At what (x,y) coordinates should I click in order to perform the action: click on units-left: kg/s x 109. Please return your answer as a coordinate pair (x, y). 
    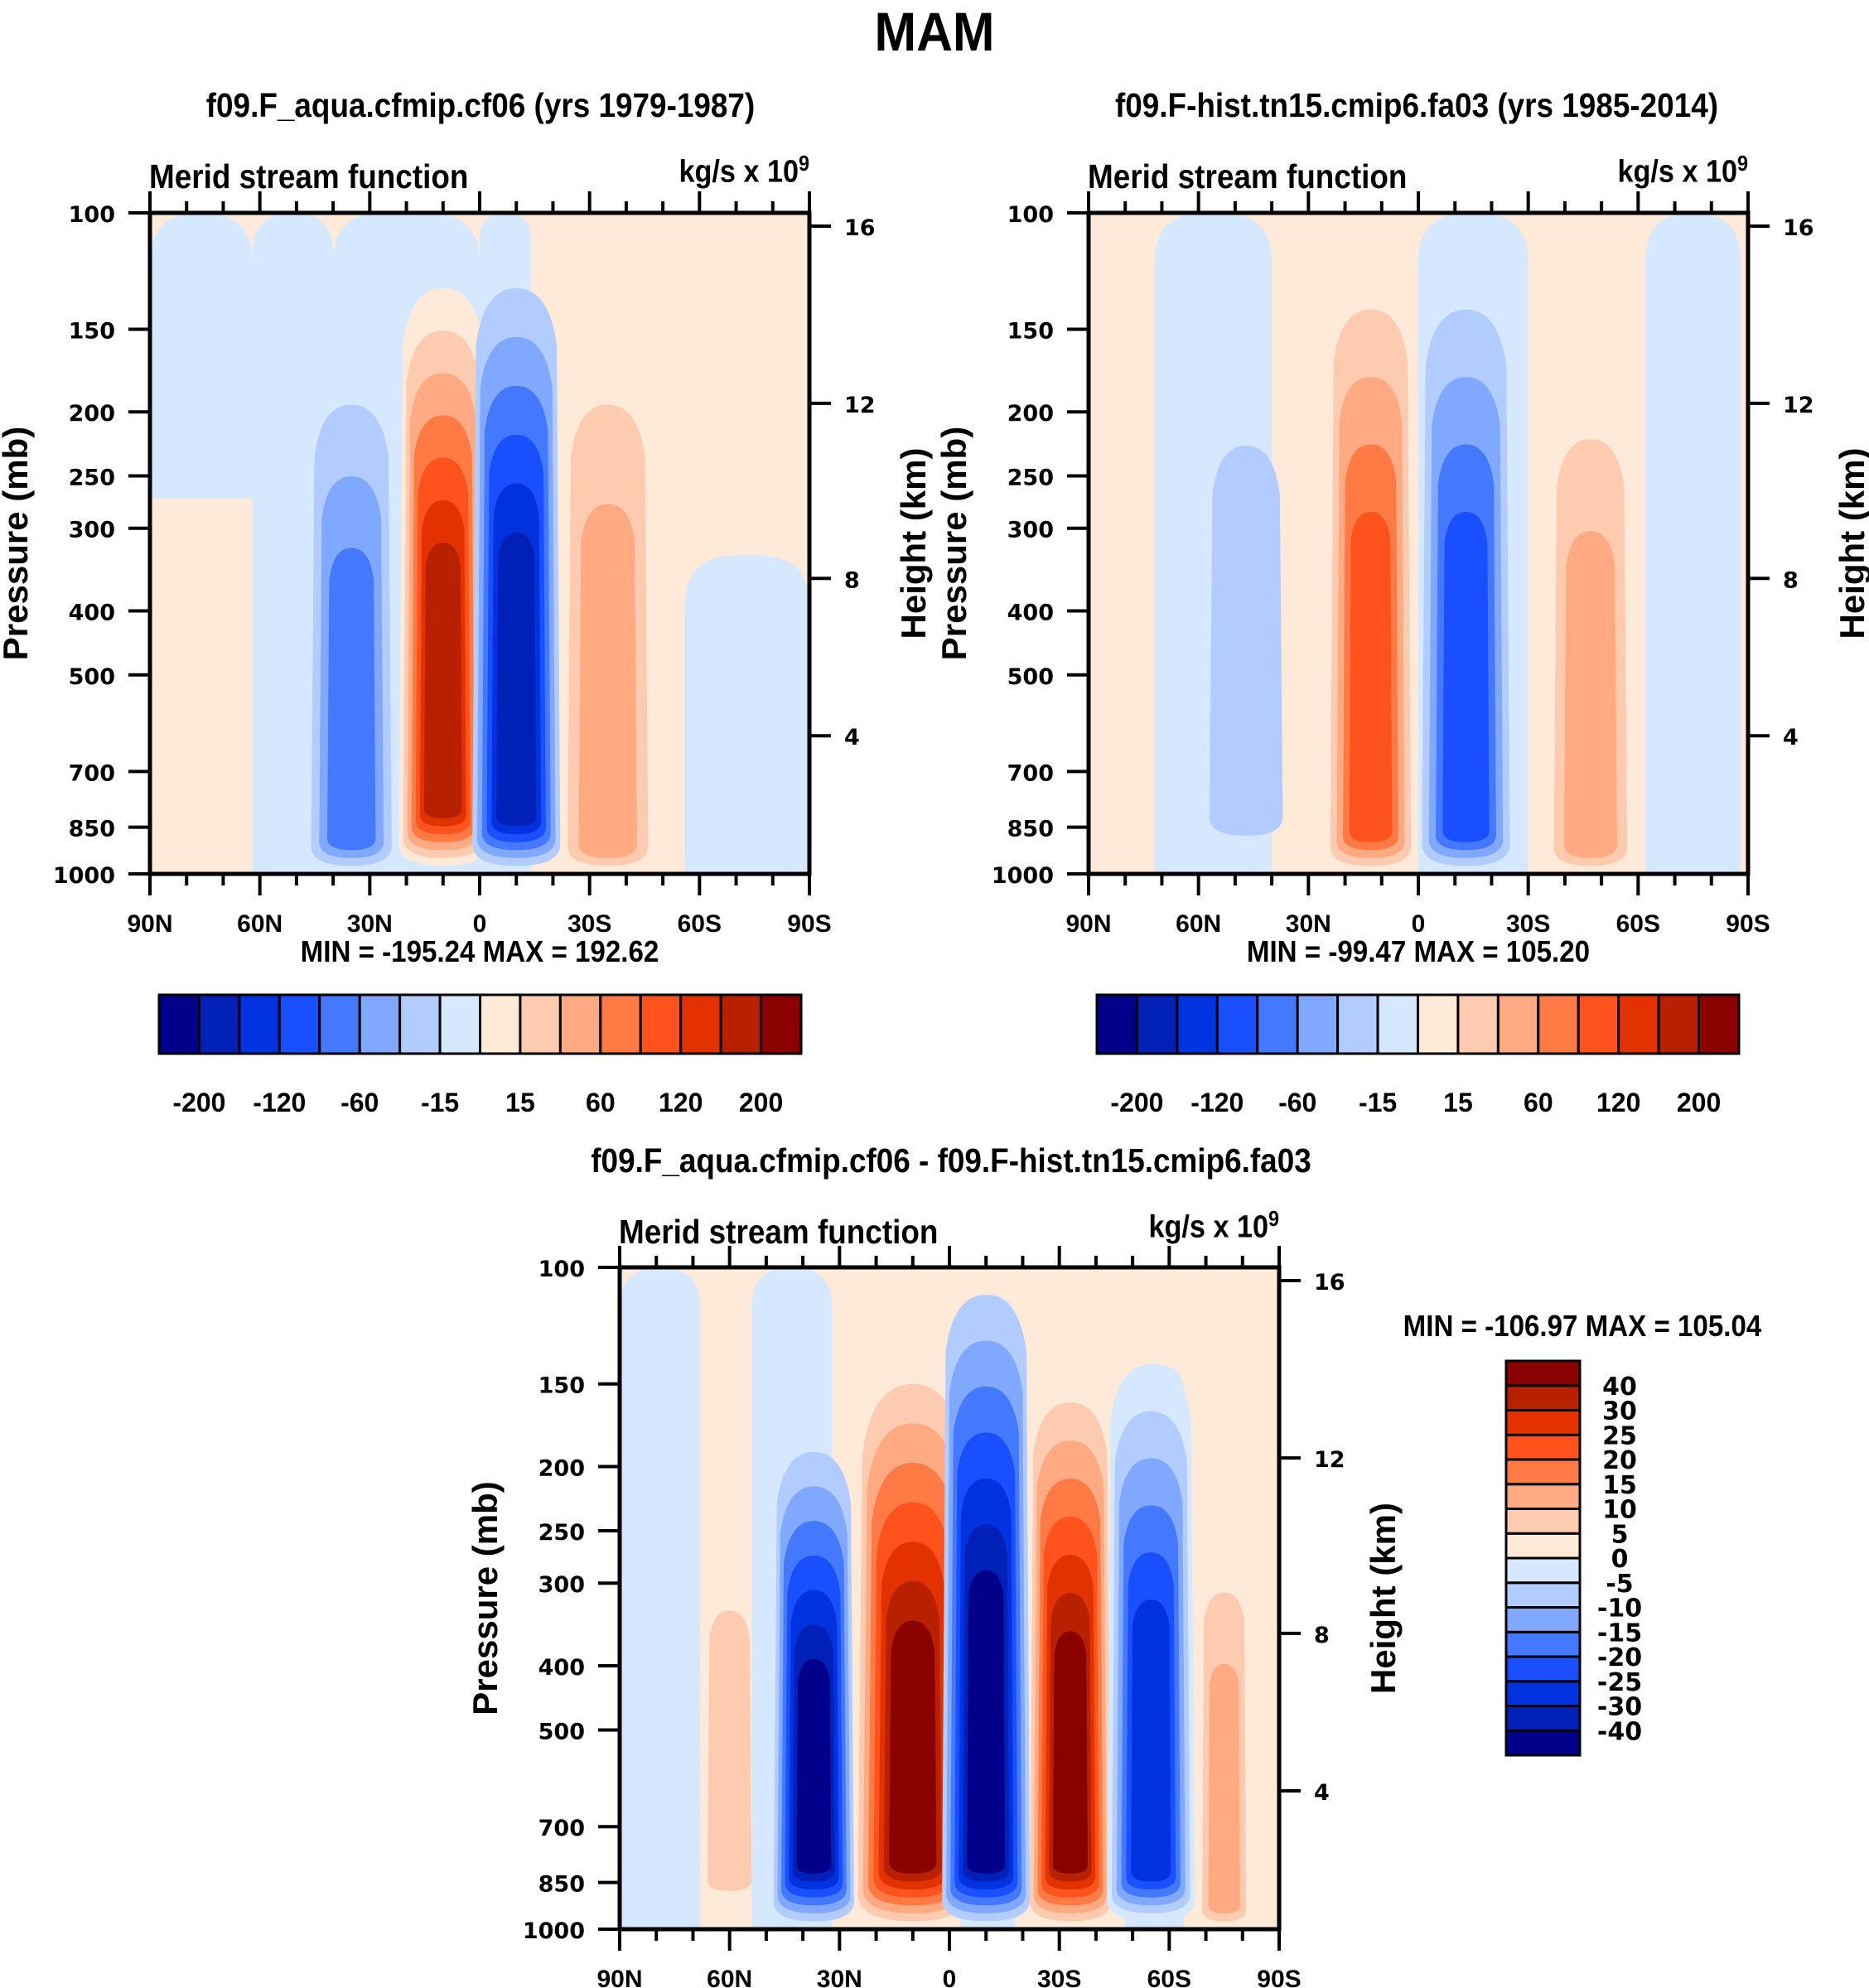
    Looking at the image, I should click on (744, 171).